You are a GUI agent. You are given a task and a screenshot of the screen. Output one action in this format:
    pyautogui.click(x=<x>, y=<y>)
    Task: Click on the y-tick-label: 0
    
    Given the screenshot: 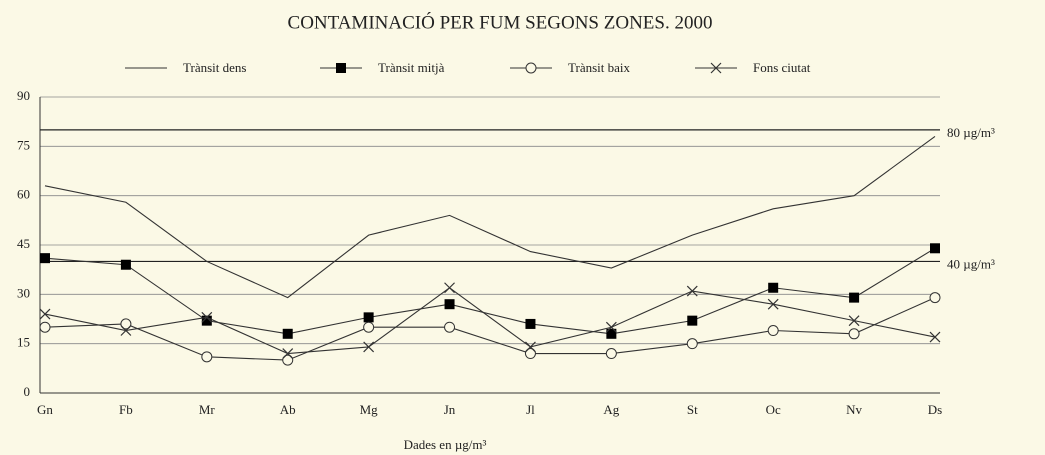 What is the action you would take?
    pyautogui.click(x=27, y=391)
    